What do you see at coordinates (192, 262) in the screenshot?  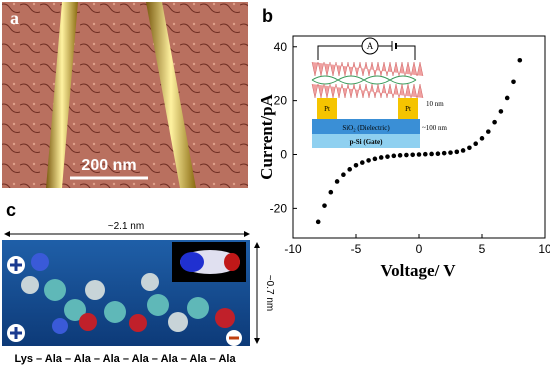 I see `inset-positive` at bounding box center [192, 262].